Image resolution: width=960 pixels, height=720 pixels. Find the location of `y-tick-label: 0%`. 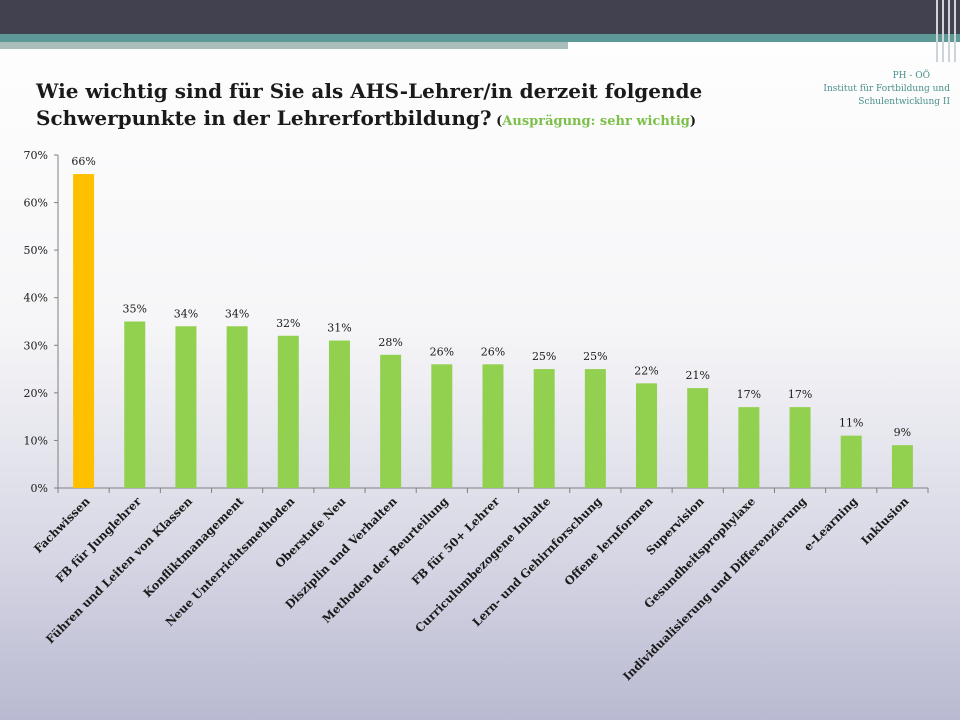

y-tick-label: 0% is located at coordinates (39, 488).